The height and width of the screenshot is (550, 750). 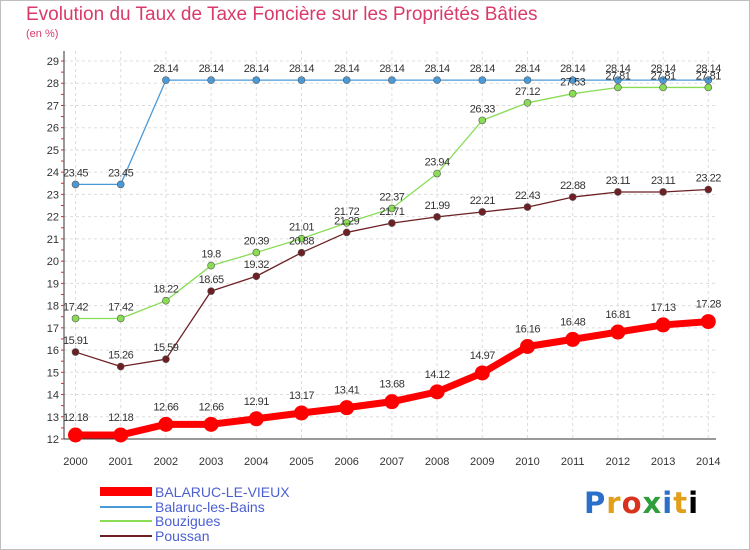 I want to click on x-tick-label: 2000, so click(x=75, y=462).